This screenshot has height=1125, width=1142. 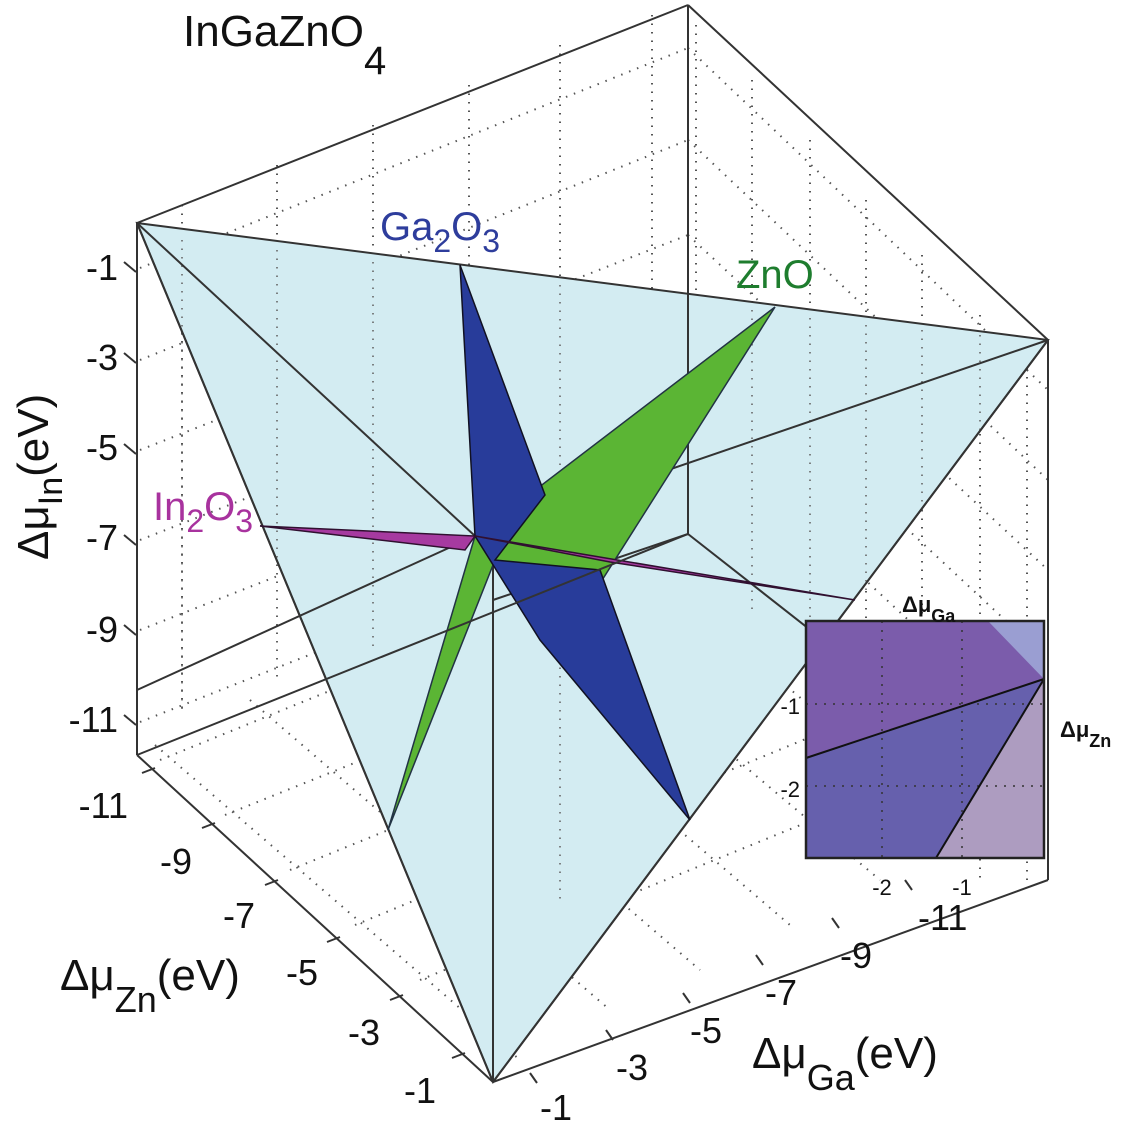 What do you see at coordinates (130, 493) in the screenshot?
I see `in-axis-ticks` at bounding box center [130, 493].